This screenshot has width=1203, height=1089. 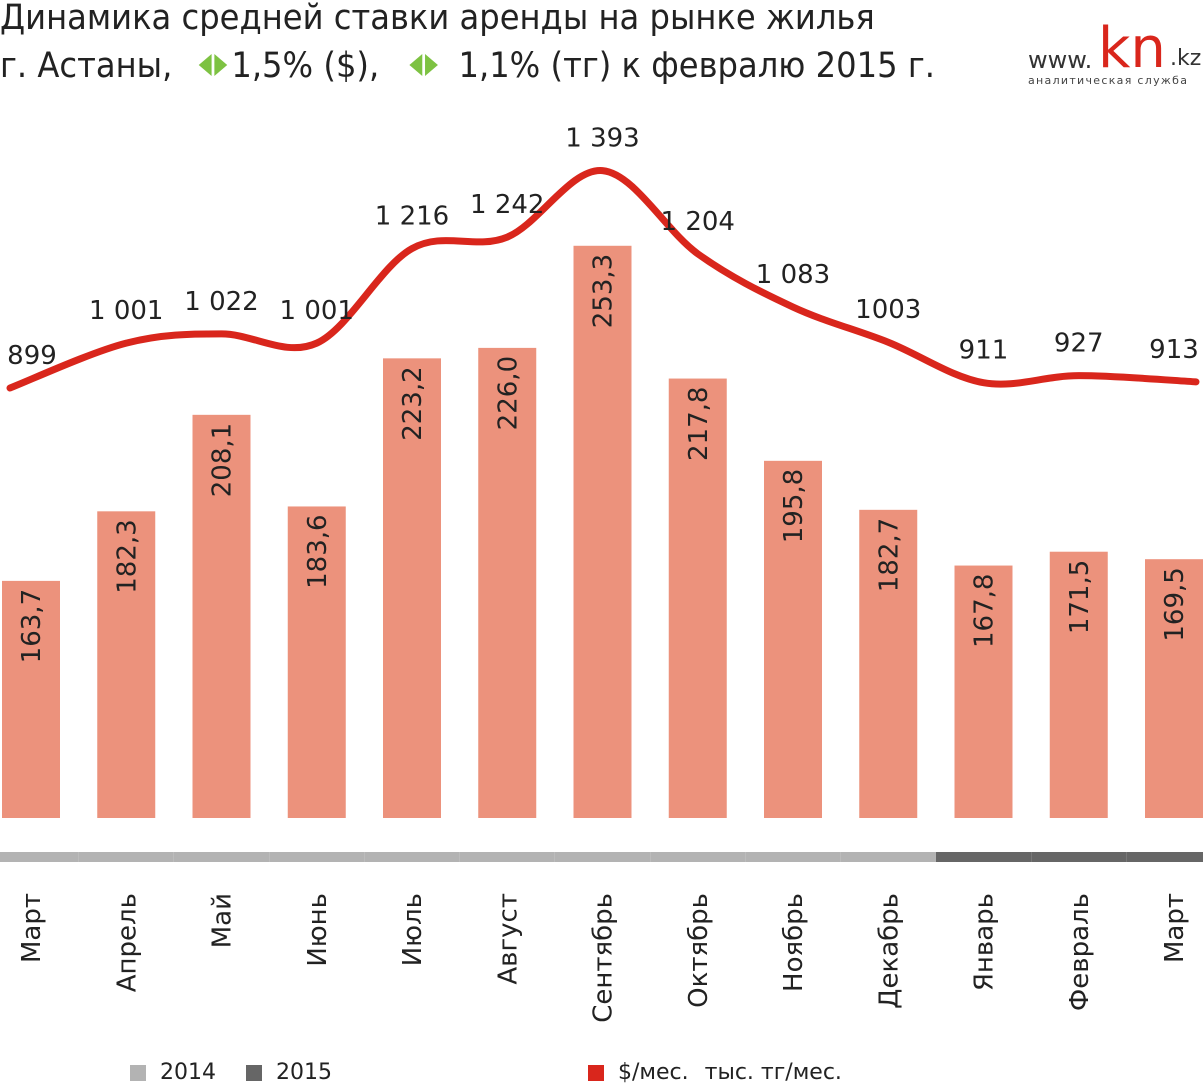 I want to click on bar-value-label: 167,8, so click(x=985, y=611).